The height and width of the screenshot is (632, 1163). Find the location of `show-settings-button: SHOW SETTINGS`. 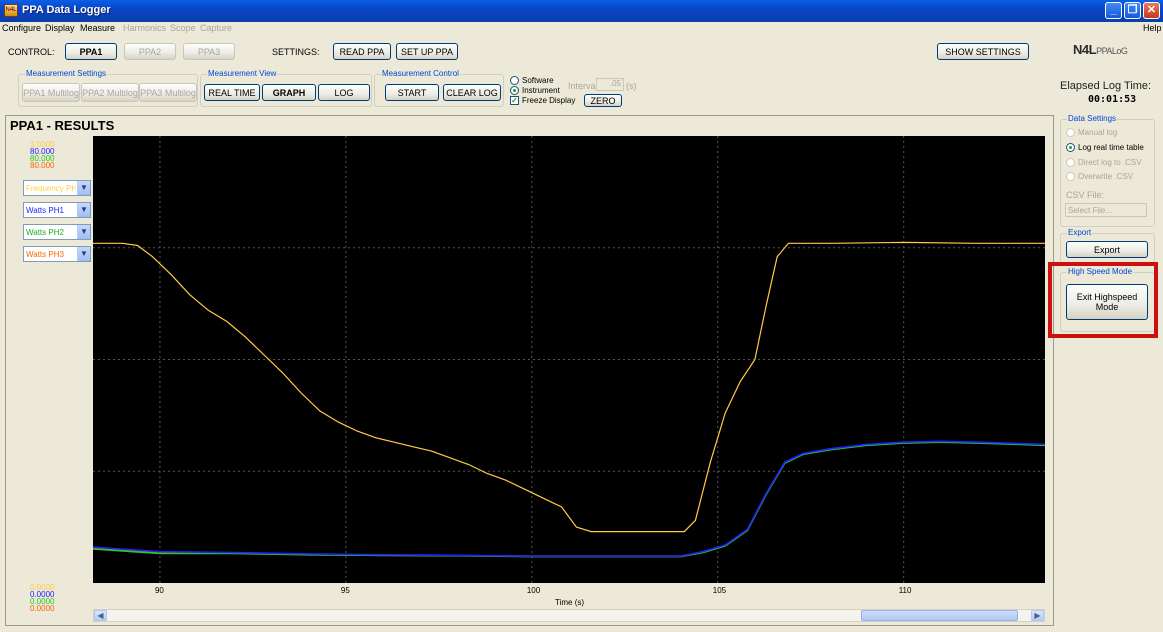

show-settings-button: SHOW SETTINGS is located at coordinates (983, 51).